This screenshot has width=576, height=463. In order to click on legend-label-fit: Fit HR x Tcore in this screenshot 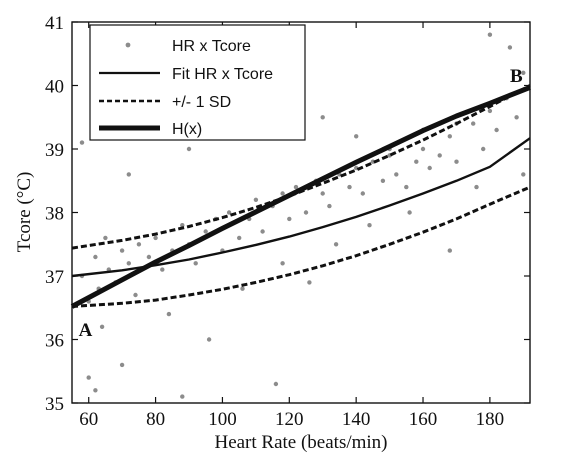, I will do `click(222, 74)`.